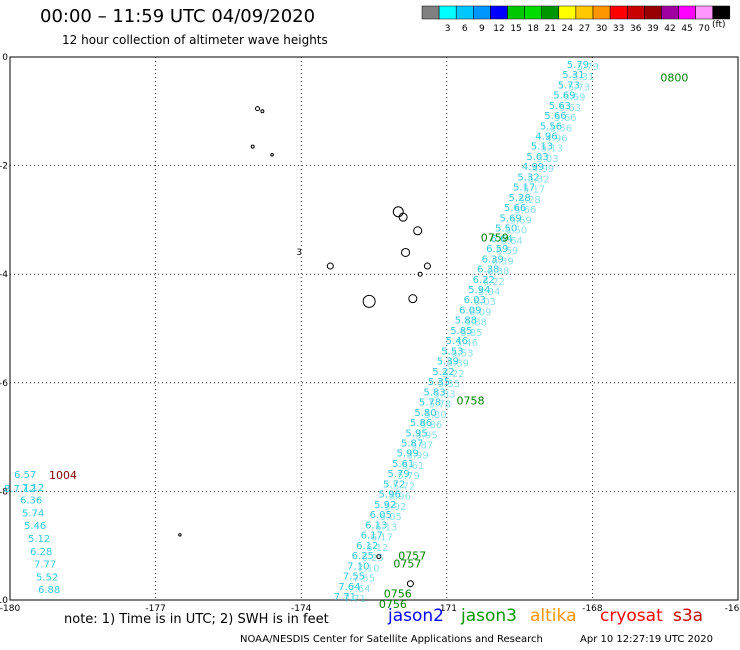 The height and width of the screenshot is (650, 740). What do you see at coordinates (439, 382) in the screenshot?
I see `track-value: 5.35` at bounding box center [439, 382].